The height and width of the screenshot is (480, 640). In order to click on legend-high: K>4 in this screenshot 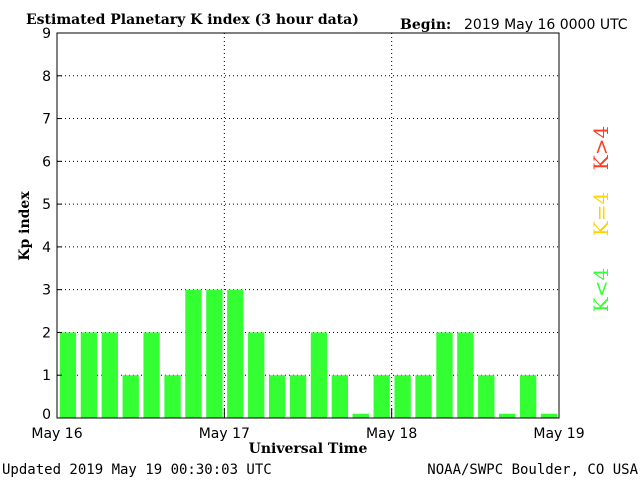, I will do `click(601, 148)`.